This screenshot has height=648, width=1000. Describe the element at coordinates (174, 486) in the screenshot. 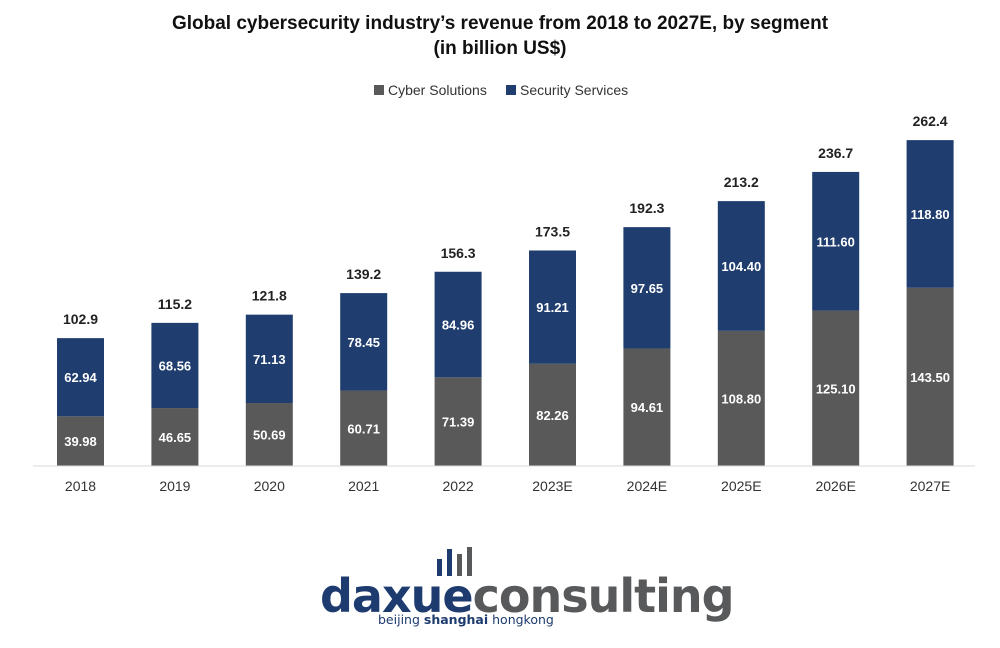

I see `x-tick-2019: 2019` at that location.